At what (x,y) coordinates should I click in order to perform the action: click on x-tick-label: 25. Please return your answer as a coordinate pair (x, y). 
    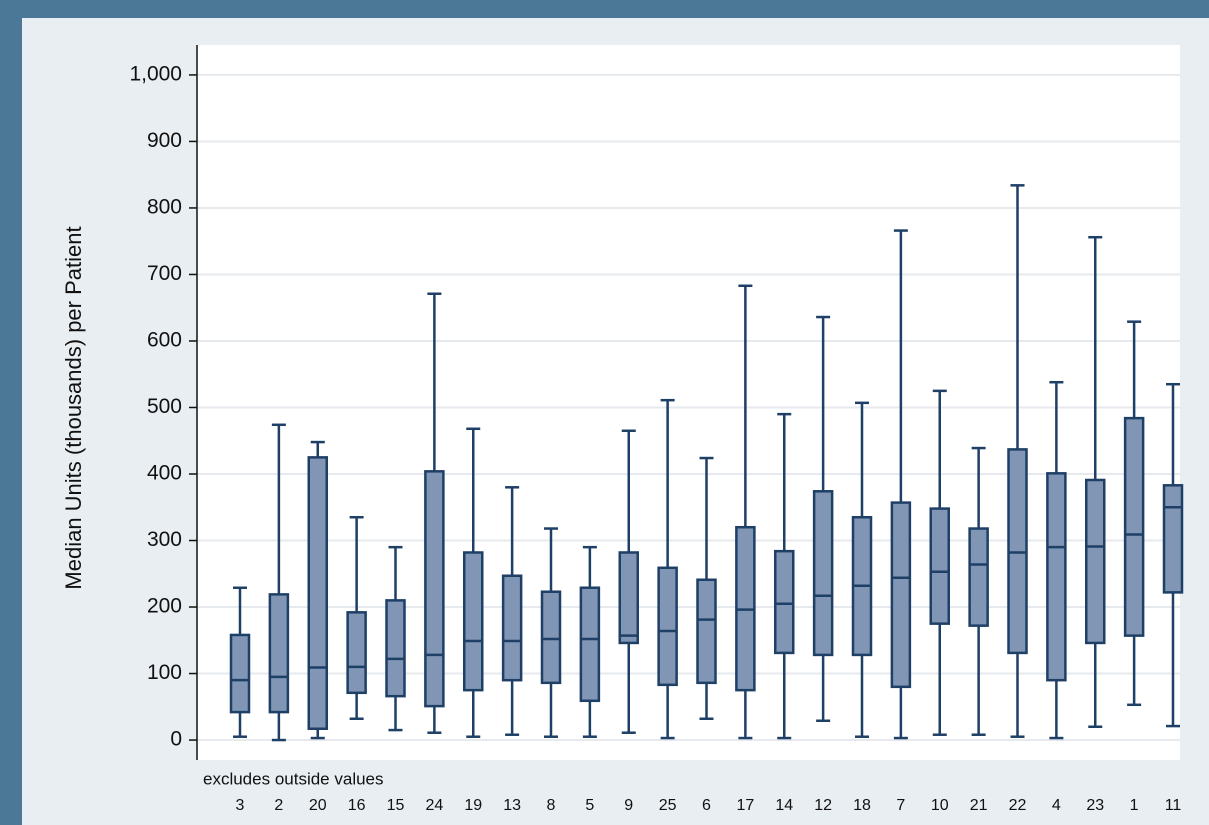
    Looking at the image, I should click on (668, 805).